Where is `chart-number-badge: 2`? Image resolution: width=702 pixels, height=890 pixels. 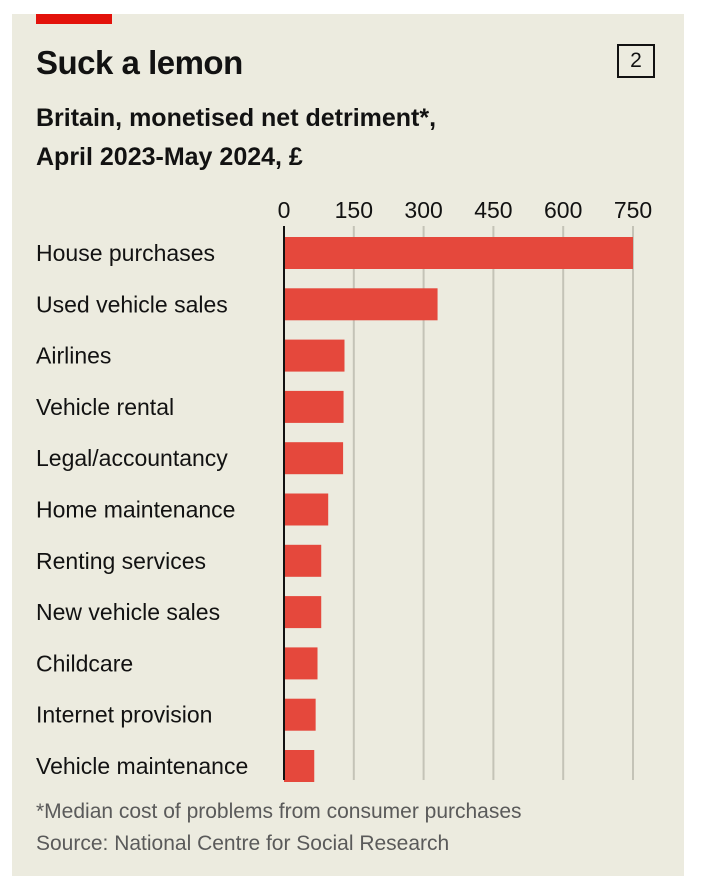
chart-number-badge: 2 is located at coordinates (636, 61).